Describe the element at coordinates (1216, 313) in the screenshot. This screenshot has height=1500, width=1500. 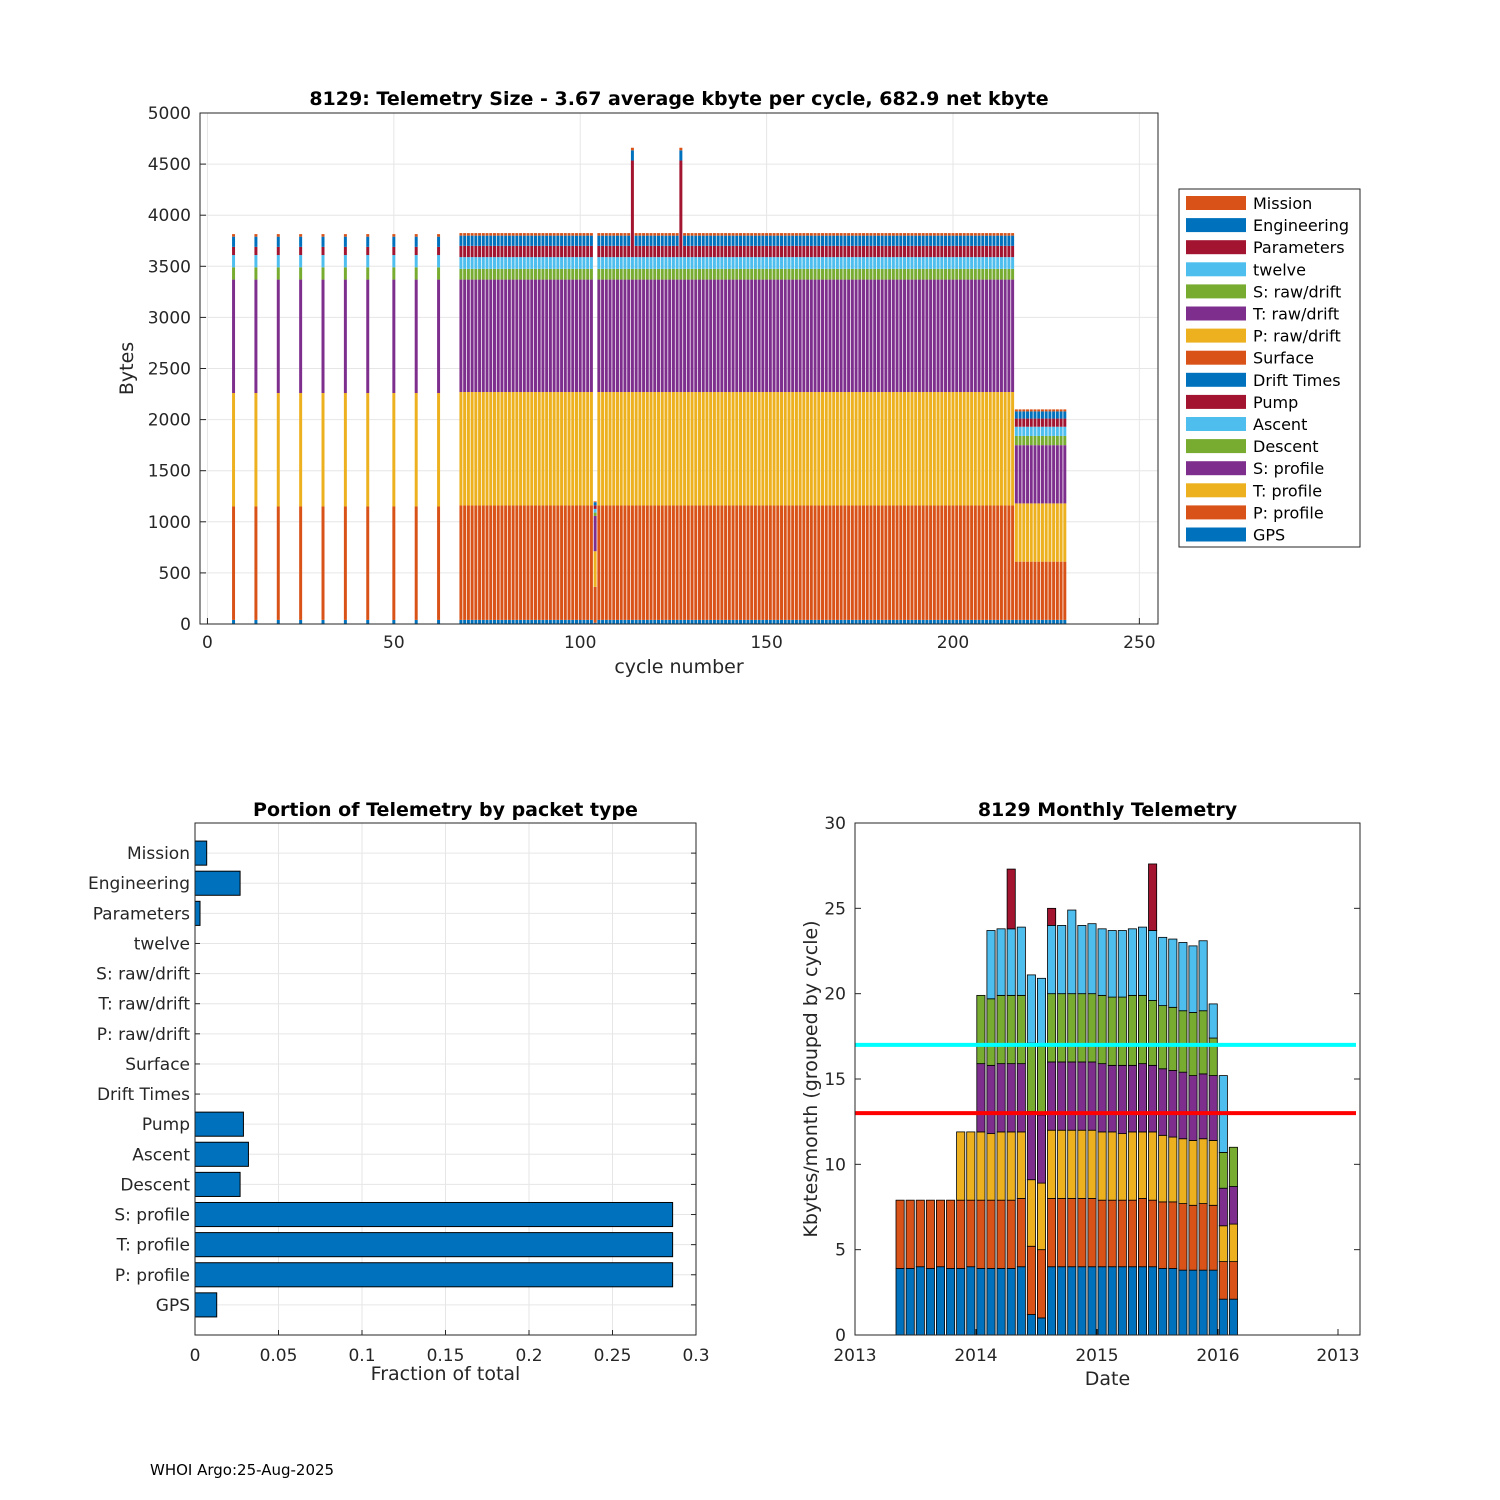
I see `legend-swatch` at that location.